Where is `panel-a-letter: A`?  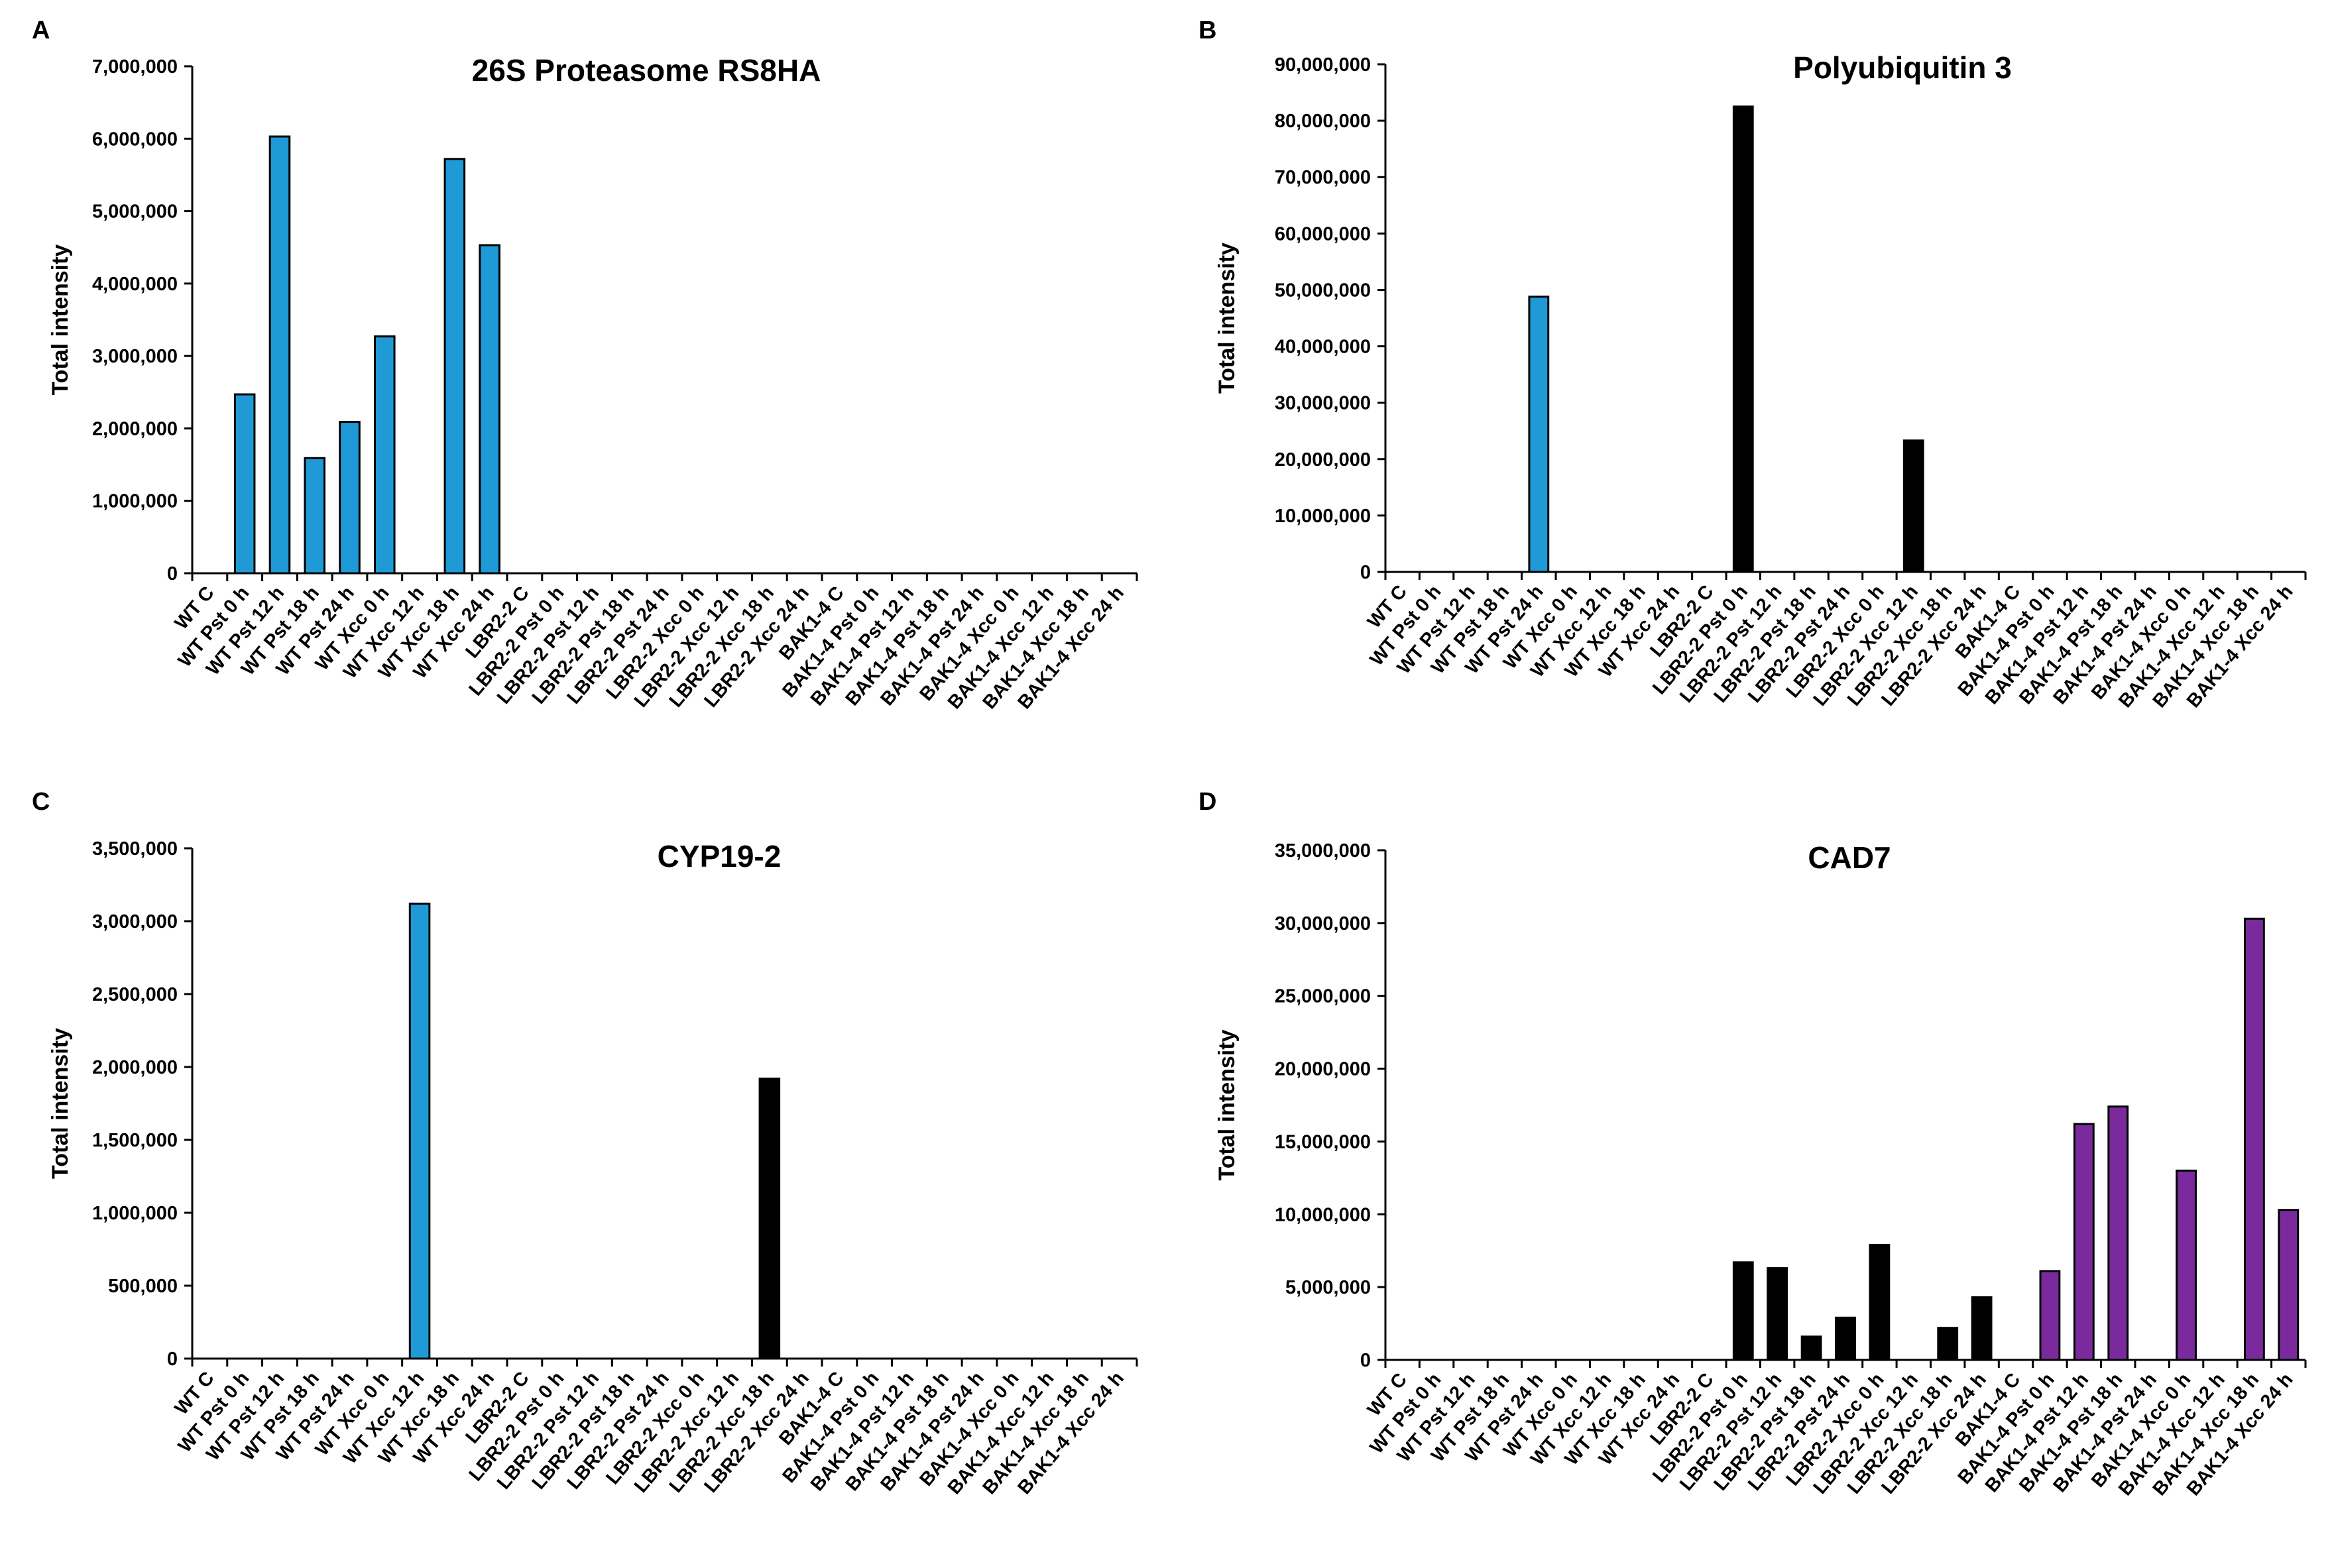 panel-a-letter: A is located at coordinates (41, 31).